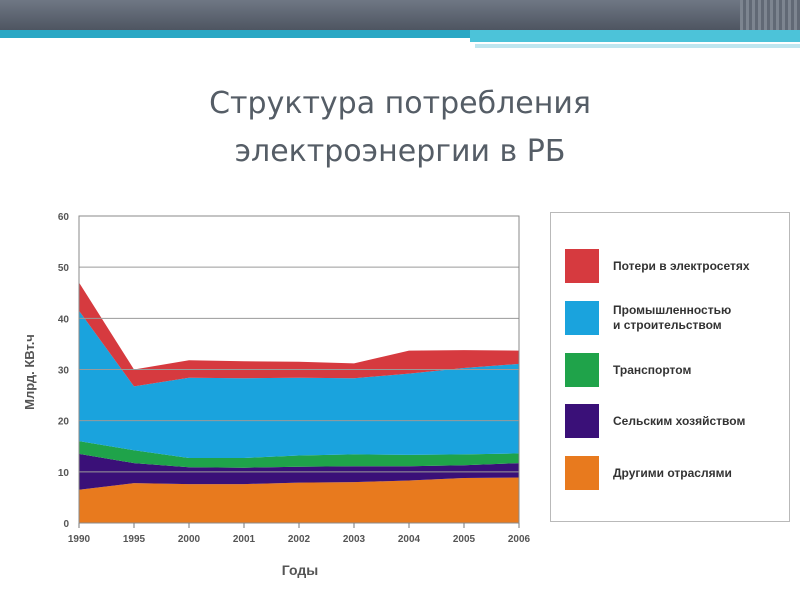 This screenshot has width=800, height=600. I want to click on slide-title-line-2: электроэнергии в РБ, so click(400, 151).